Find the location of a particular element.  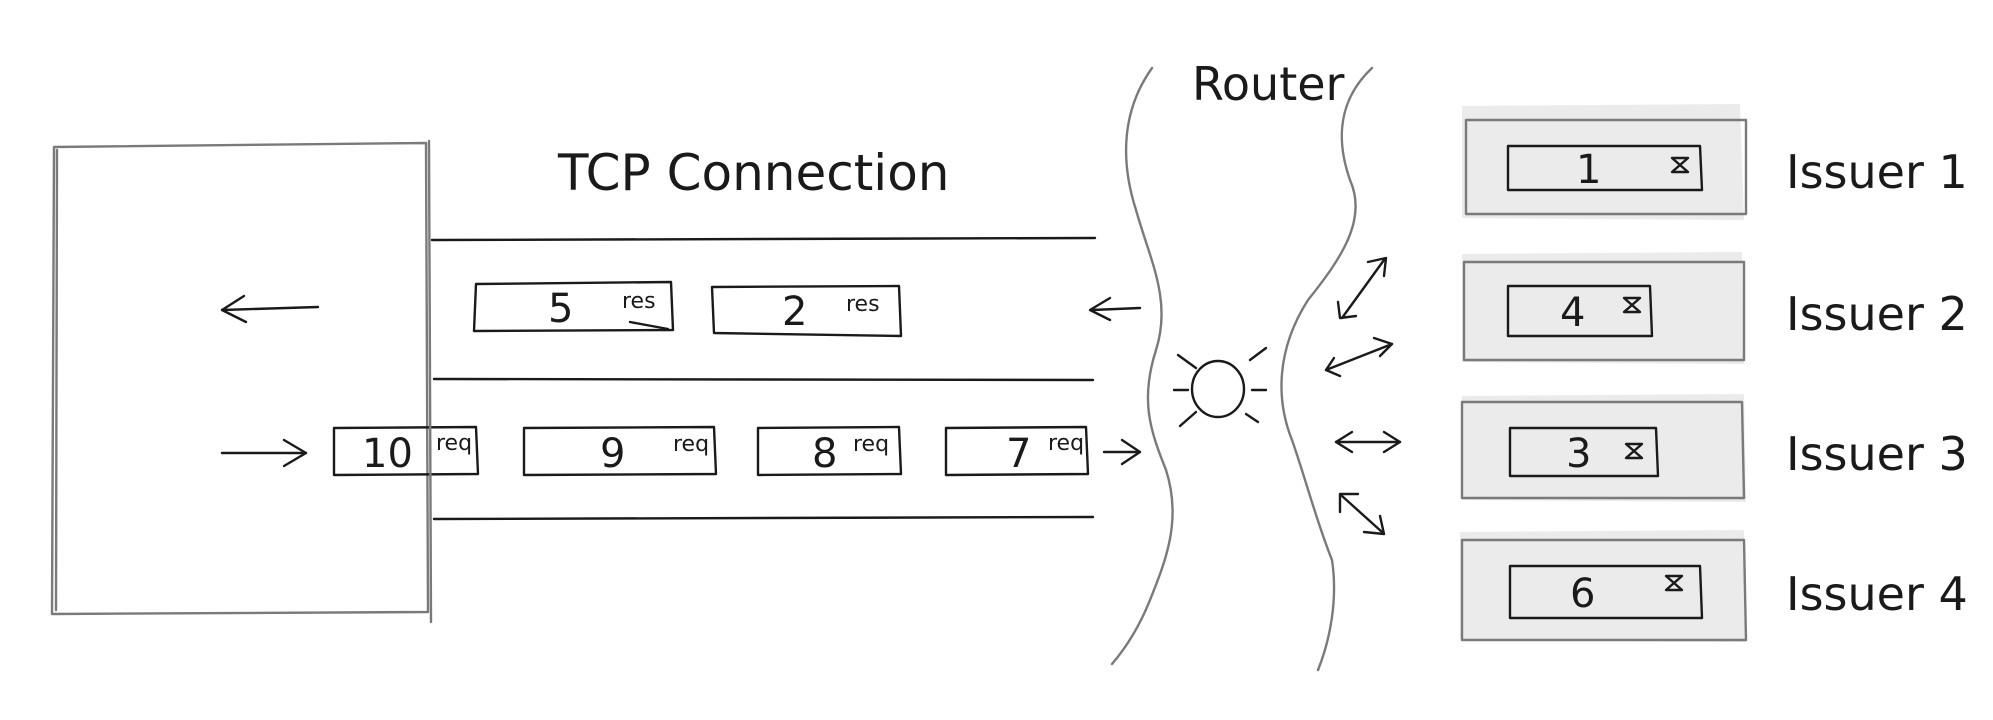

issuer-label: Issuer 4 is located at coordinates (1877, 594).